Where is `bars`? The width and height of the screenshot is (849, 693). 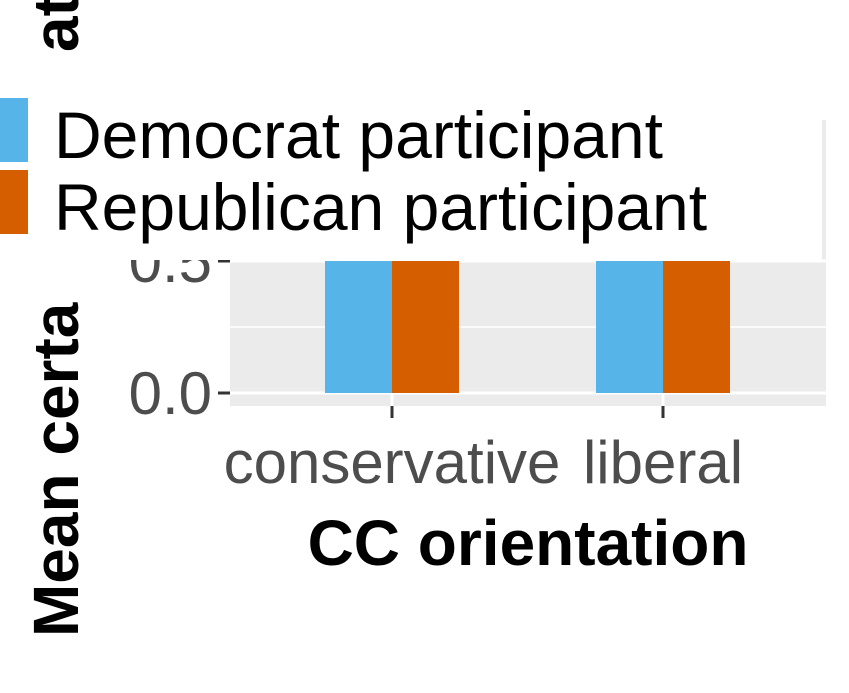
bars is located at coordinates (527, 327).